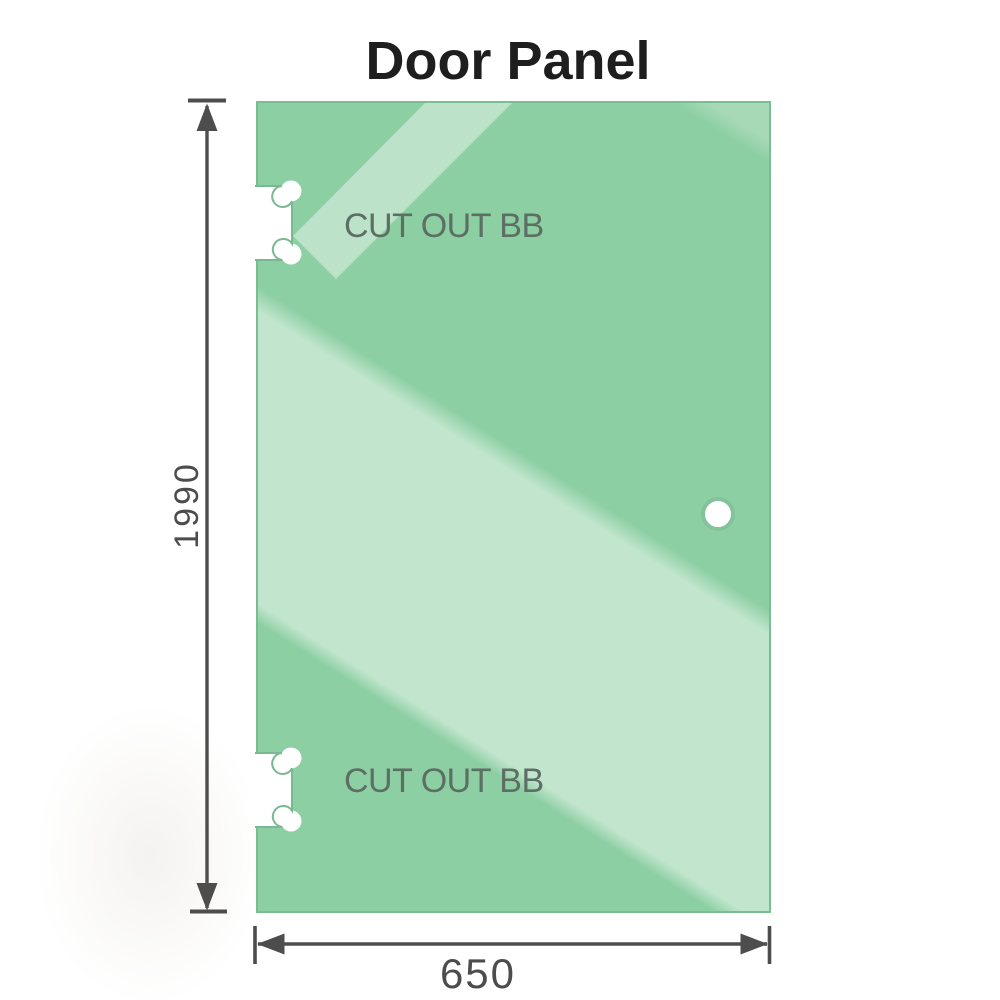 The height and width of the screenshot is (1000, 1000). I want to click on width-dimension-value: 650, so click(478, 973).